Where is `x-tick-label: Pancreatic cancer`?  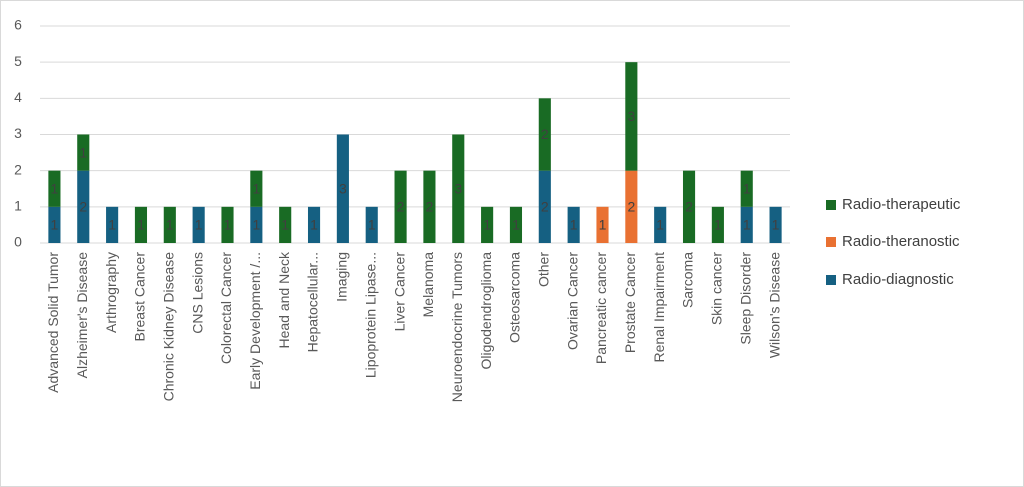 x-tick-label: Pancreatic cancer is located at coordinates (601, 308).